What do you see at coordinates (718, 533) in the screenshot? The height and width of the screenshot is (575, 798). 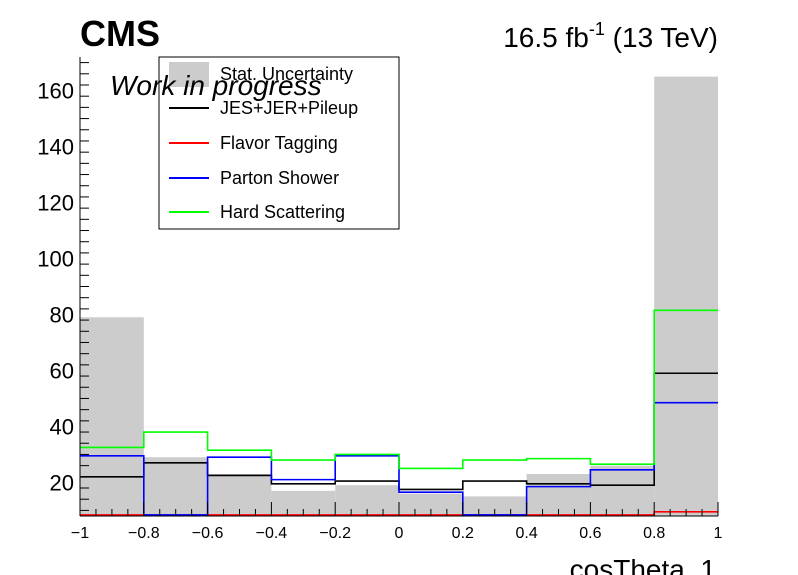 I see `x-tick-label-10: 1` at bounding box center [718, 533].